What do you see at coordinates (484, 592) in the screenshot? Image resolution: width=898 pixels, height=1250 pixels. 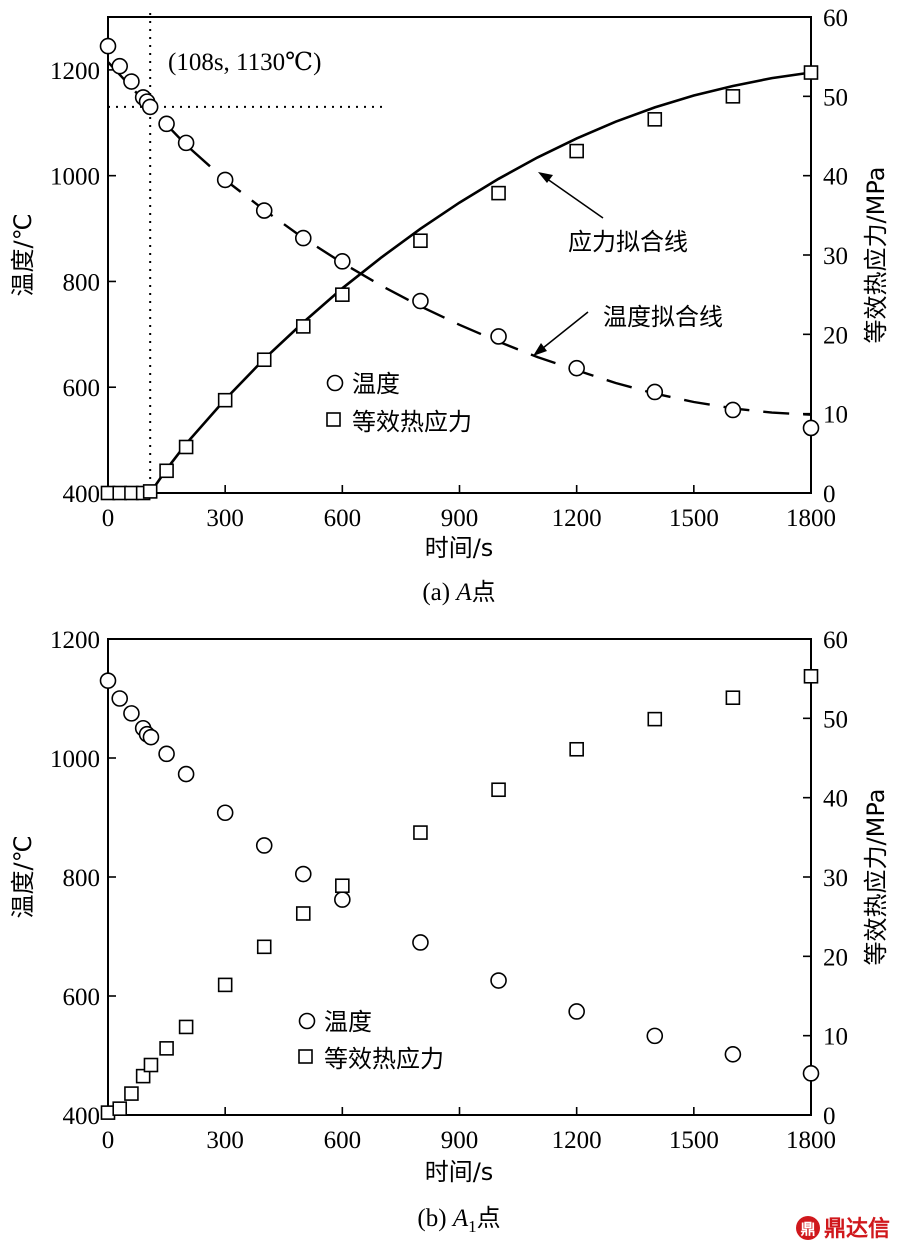 I see `caption-suffix: 点` at bounding box center [484, 592].